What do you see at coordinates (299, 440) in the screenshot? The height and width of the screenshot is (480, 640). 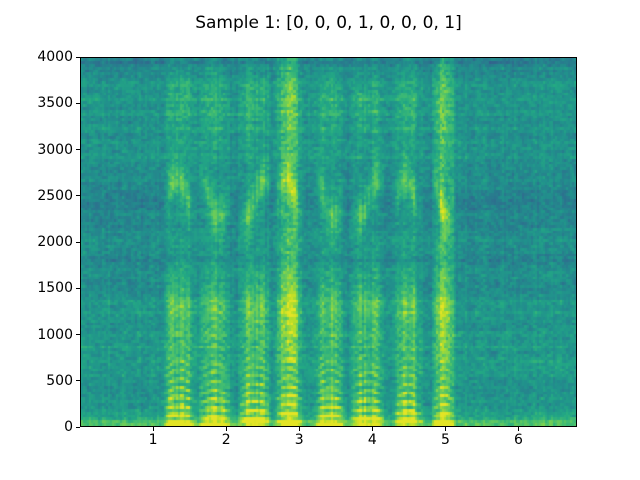 I see `x-tick-label: 3` at bounding box center [299, 440].